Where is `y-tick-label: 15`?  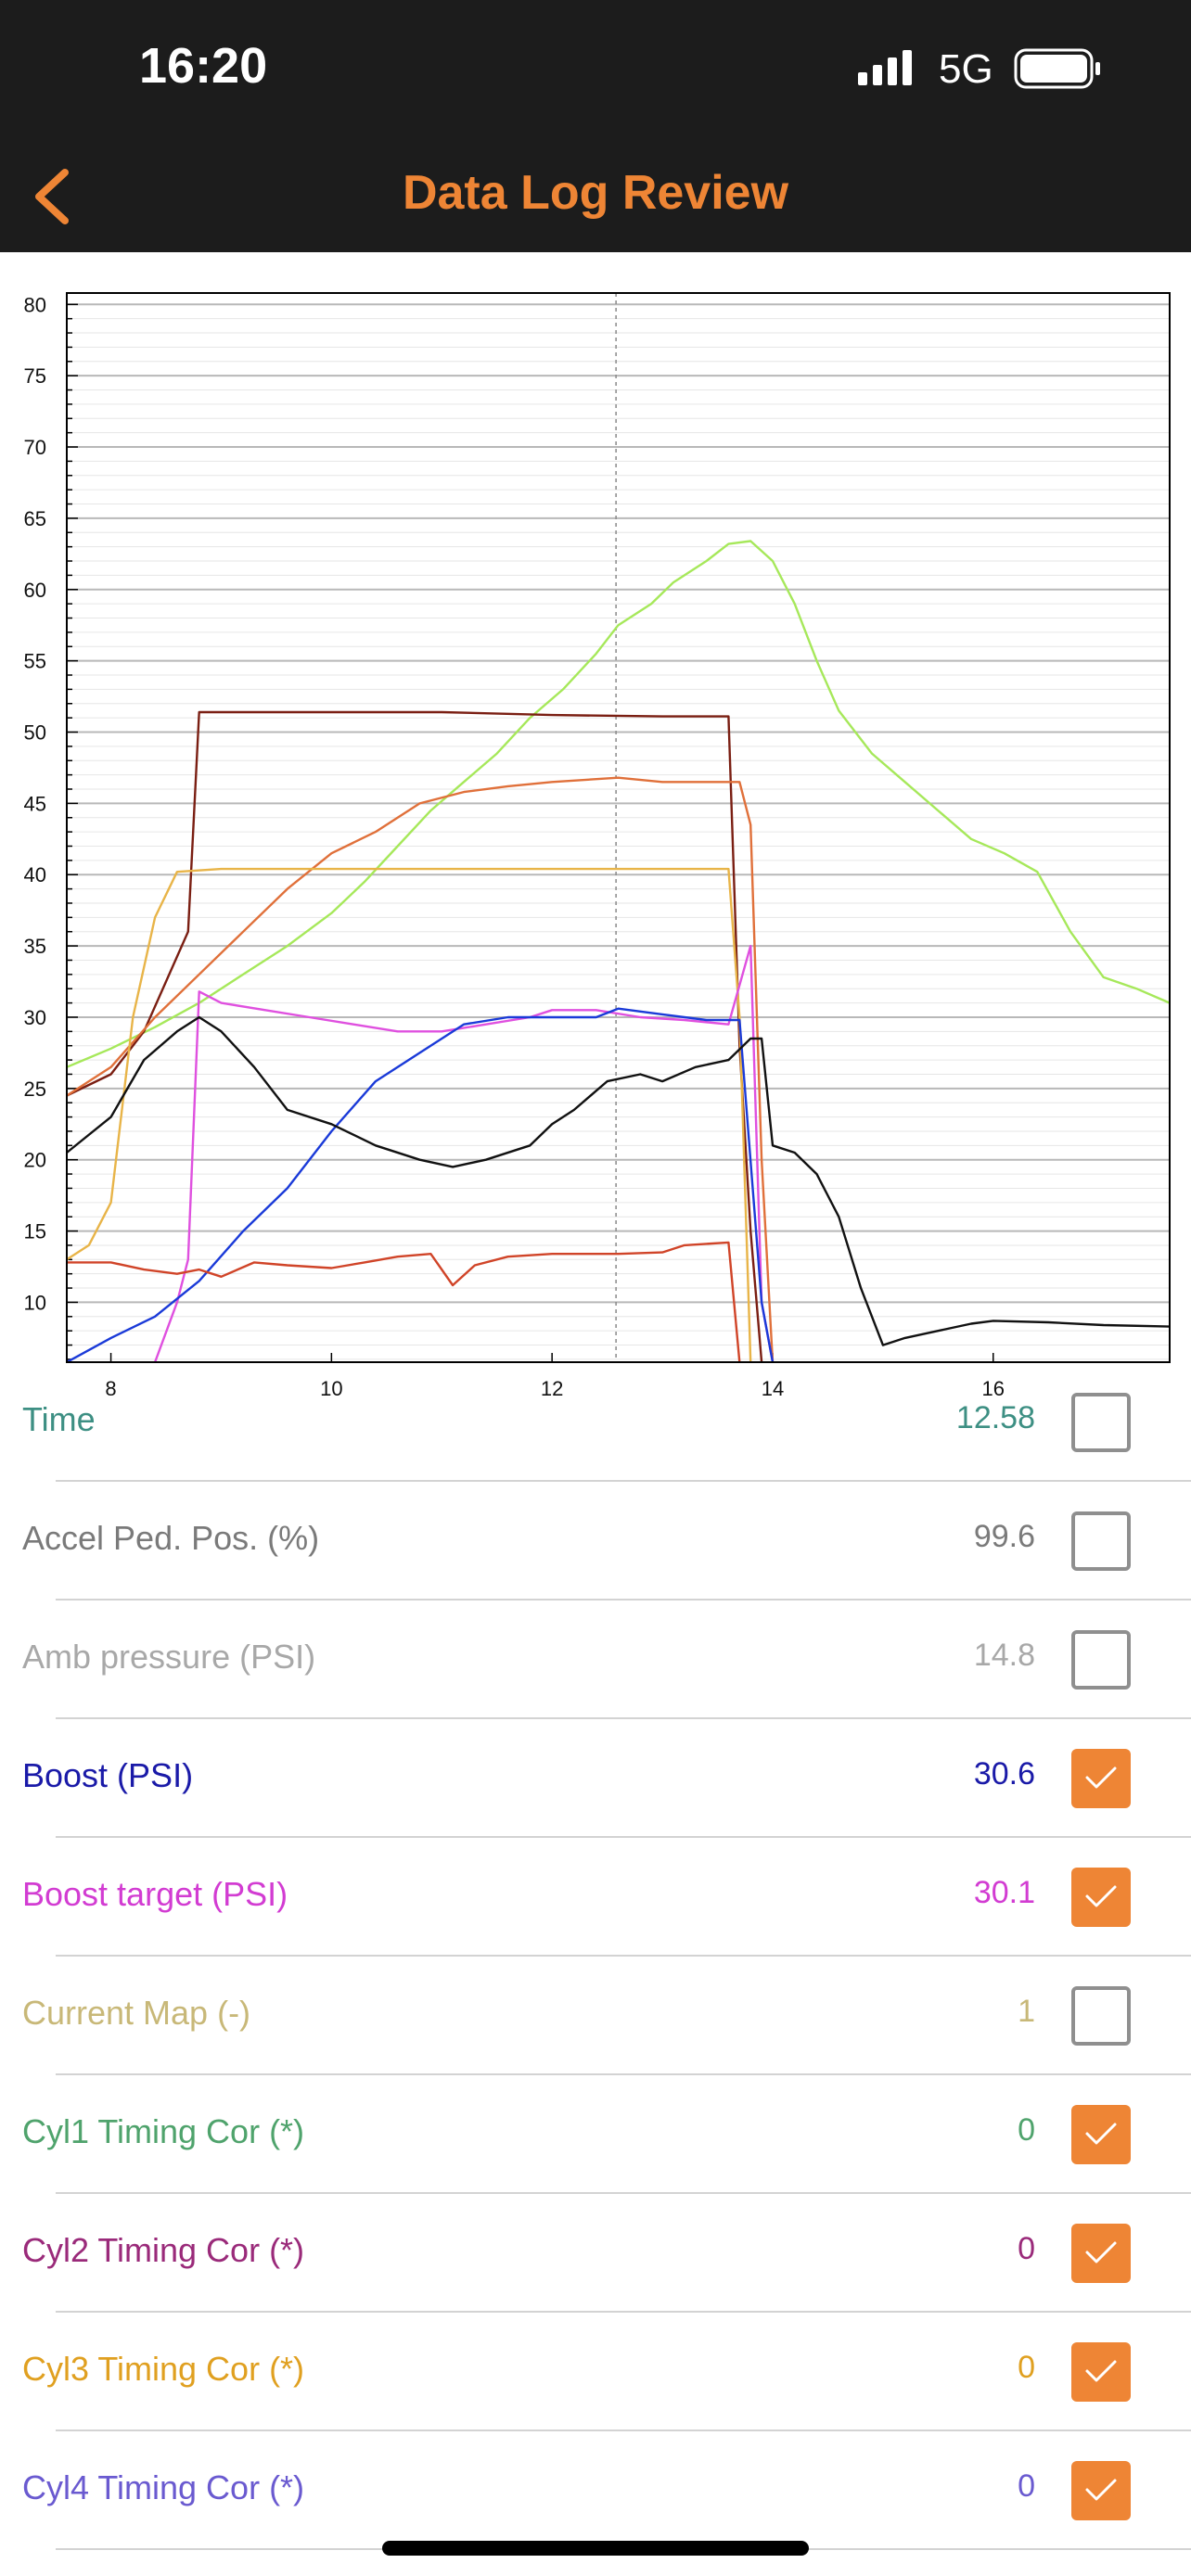
y-tick-label: 15 is located at coordinates (35, 1231).